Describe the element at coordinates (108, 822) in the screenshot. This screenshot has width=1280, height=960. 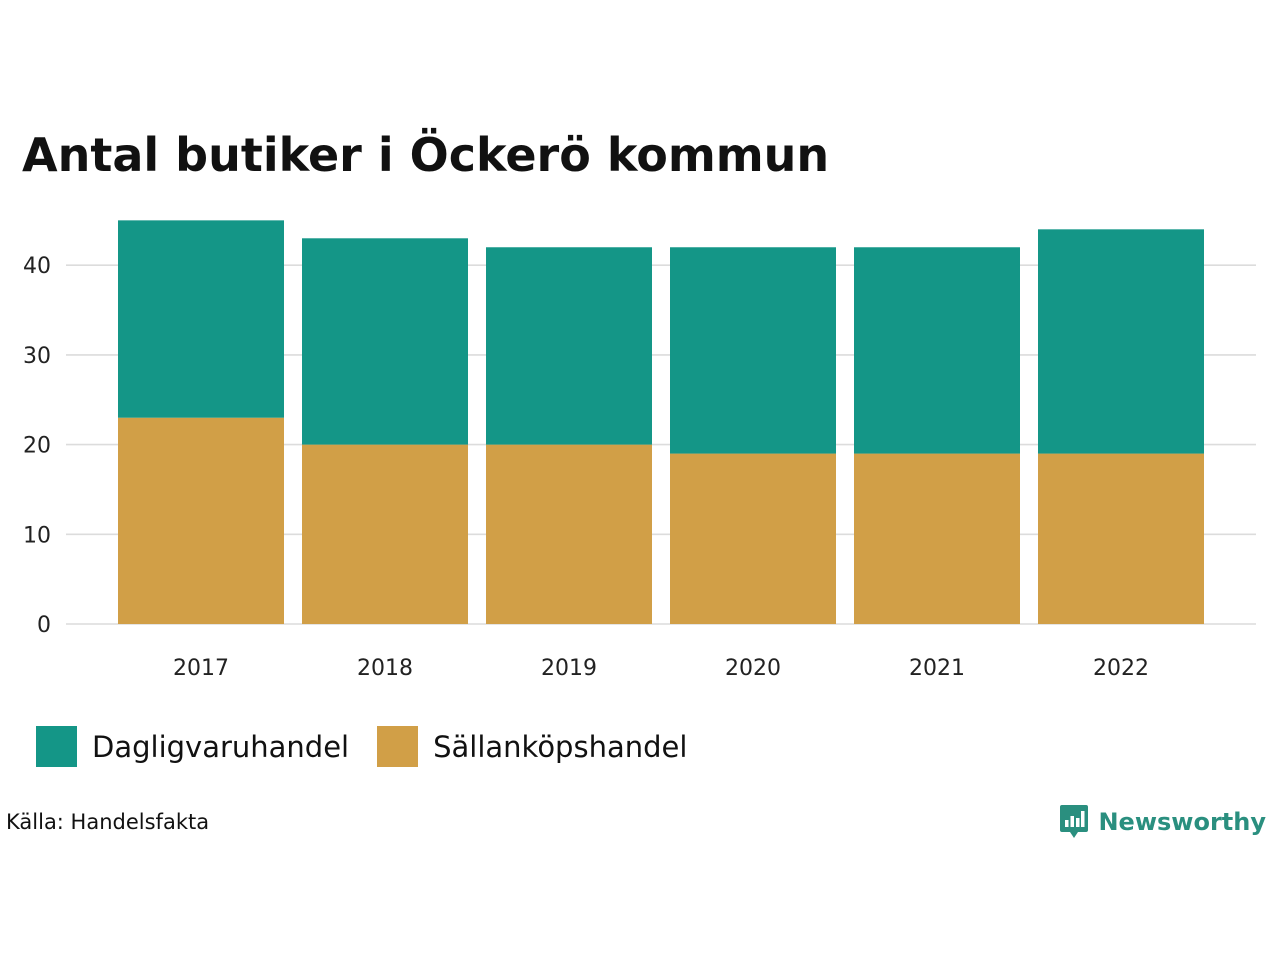
I see `source-note: Källa: Handelsfakta` at that location.